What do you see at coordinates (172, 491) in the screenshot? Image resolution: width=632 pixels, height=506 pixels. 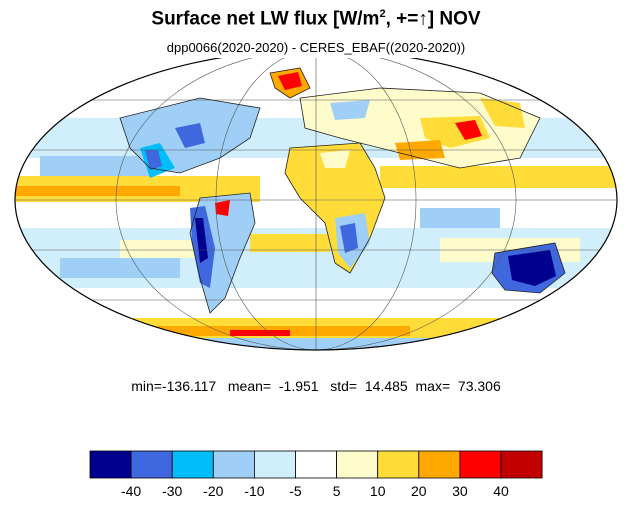 I see `colorbar-tick-label: -30` at bounding box center [172, 491].